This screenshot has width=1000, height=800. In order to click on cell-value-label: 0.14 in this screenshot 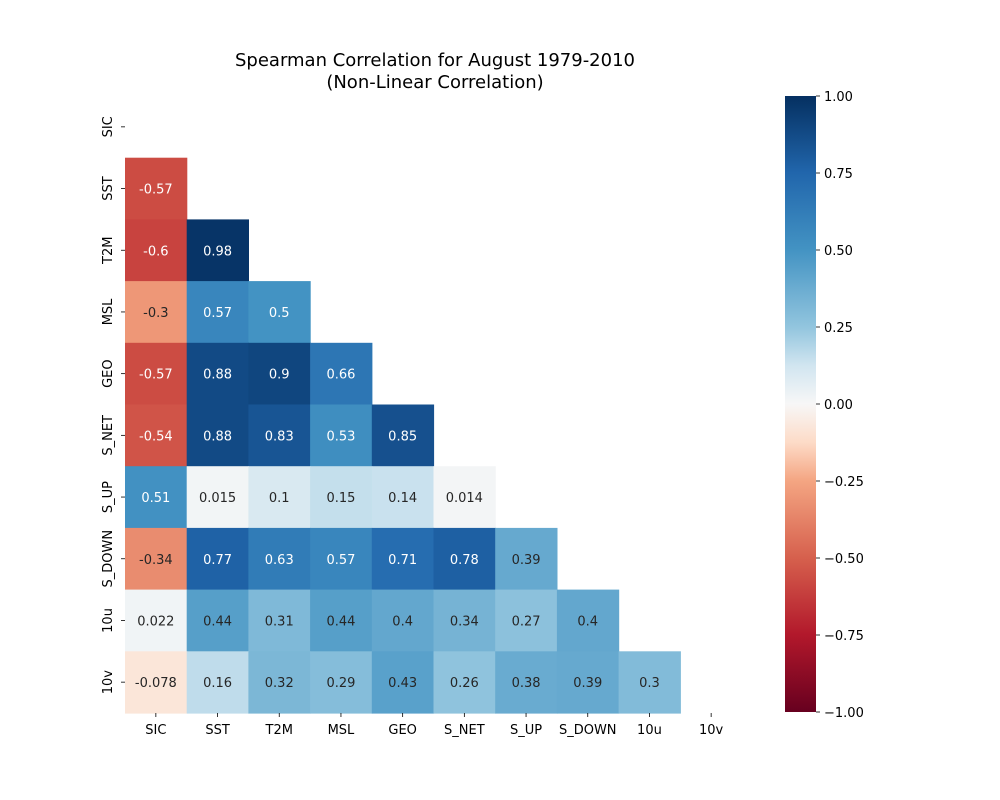, I will do `click(402, 498)`.